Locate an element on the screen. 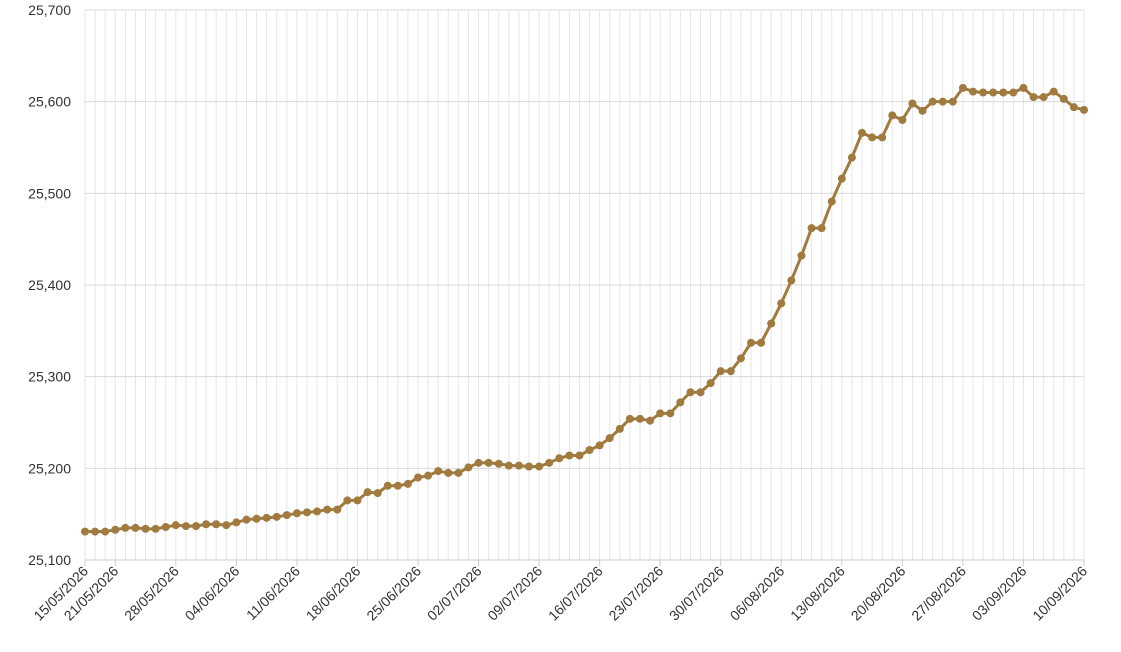 The width and height of the screenshot is (1121, 652). x-tick-label: 02/07/2026 is located at coordinates (454, 593).